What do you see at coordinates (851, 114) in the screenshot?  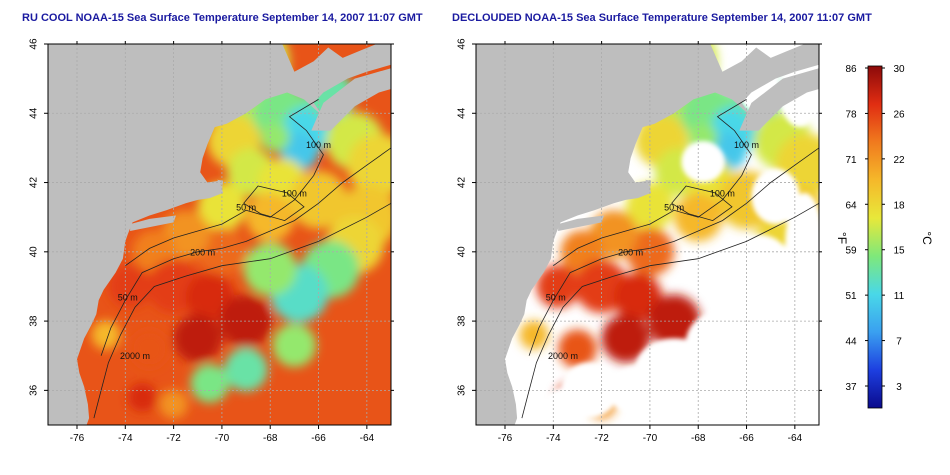 I see `fahrenheit-tick-label: 78` at bounding box center [851, 114].